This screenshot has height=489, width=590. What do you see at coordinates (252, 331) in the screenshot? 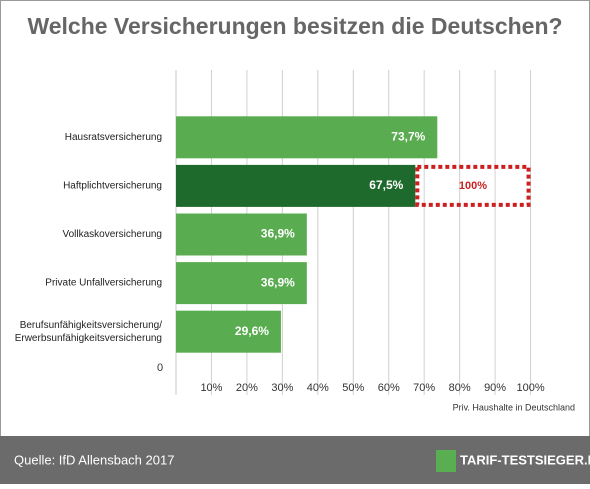
I see `value-label: 29,6%` at bounding box center [252, 331].